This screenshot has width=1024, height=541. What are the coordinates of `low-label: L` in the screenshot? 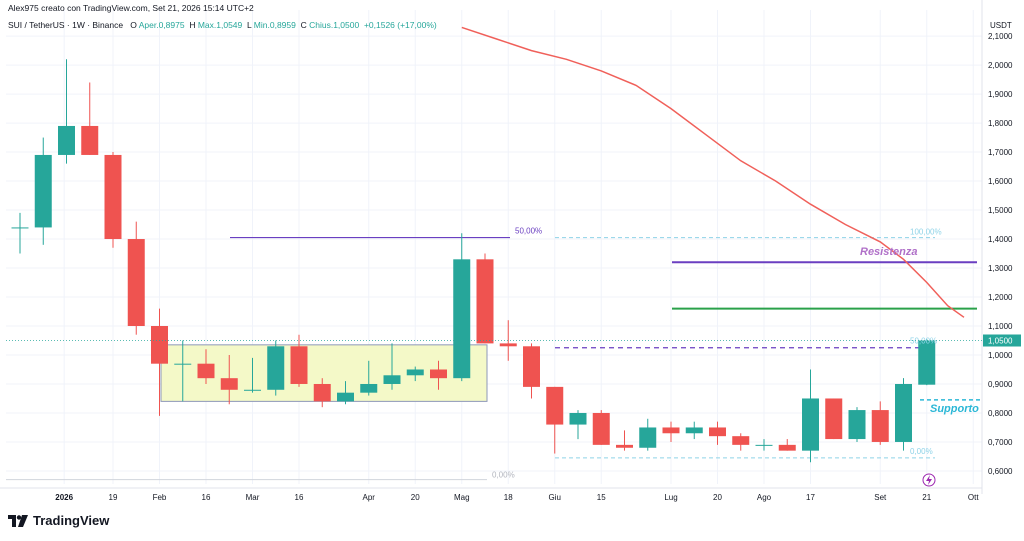 It's located at (249, 25).